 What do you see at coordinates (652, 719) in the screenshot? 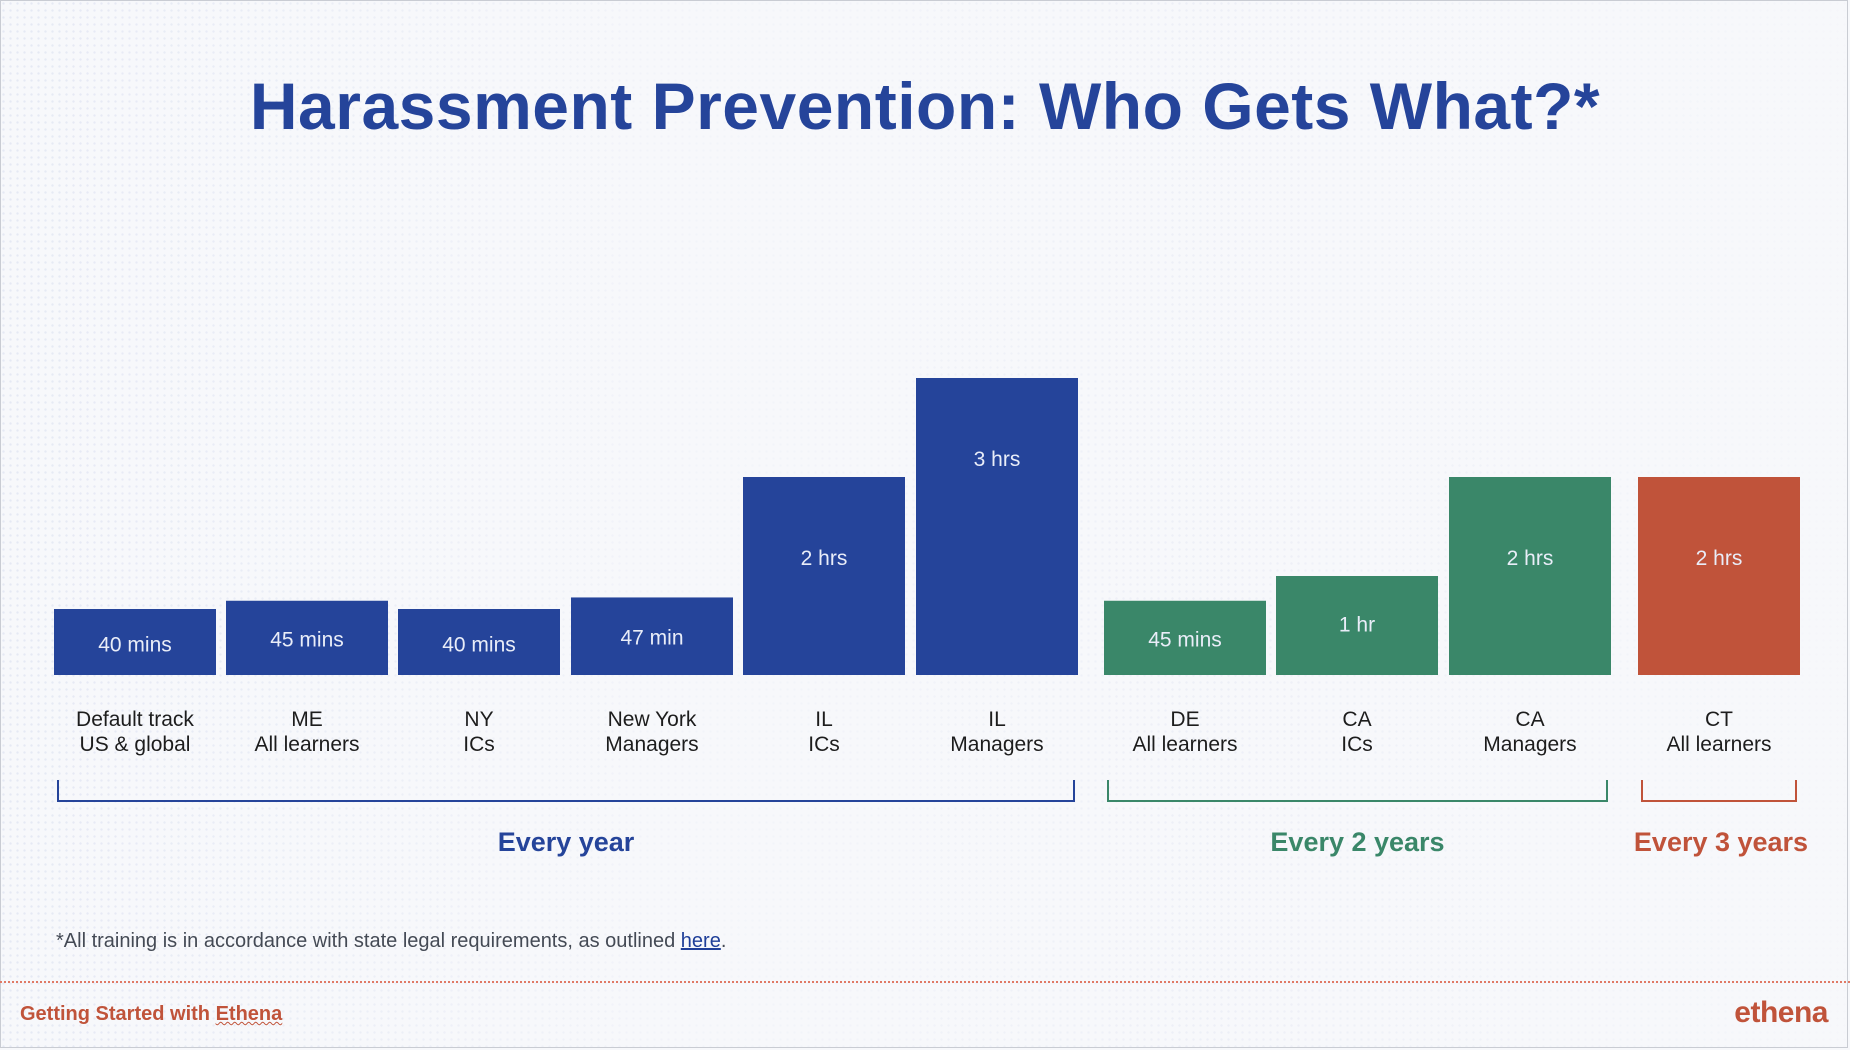
I see `category-label: New York` at bounding box center [652, 719].